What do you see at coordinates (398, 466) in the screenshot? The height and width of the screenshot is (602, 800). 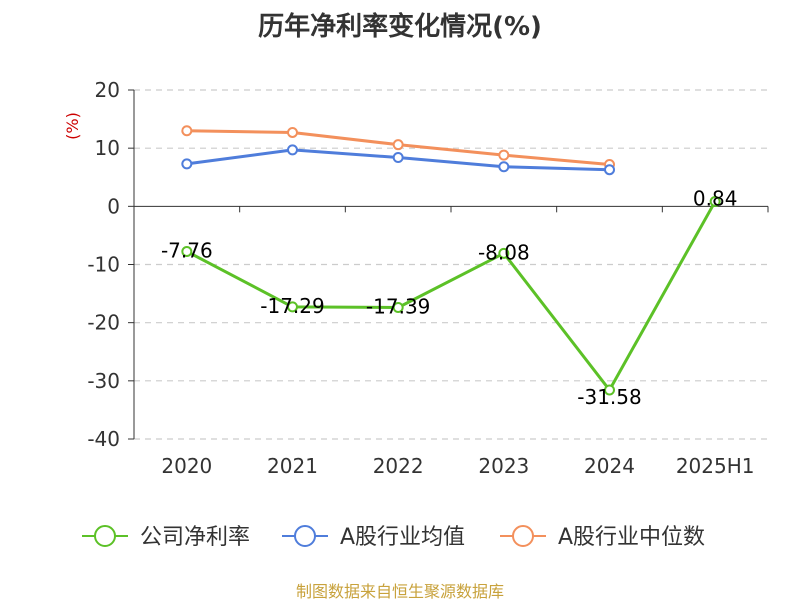 I see `x-tick-label: 2022` at bounding box center [398, 466].